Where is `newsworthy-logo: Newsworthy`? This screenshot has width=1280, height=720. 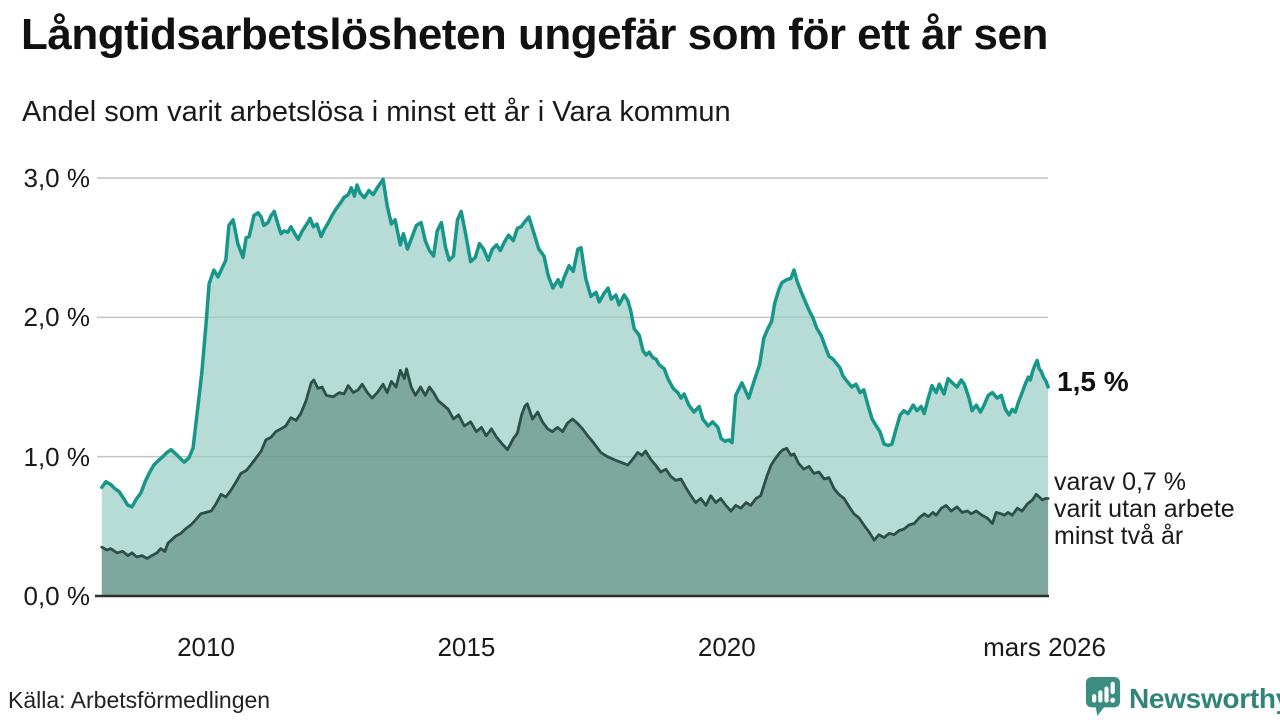 newsworthy-logo: Newsworthy is located at coordinates (1182, 698).